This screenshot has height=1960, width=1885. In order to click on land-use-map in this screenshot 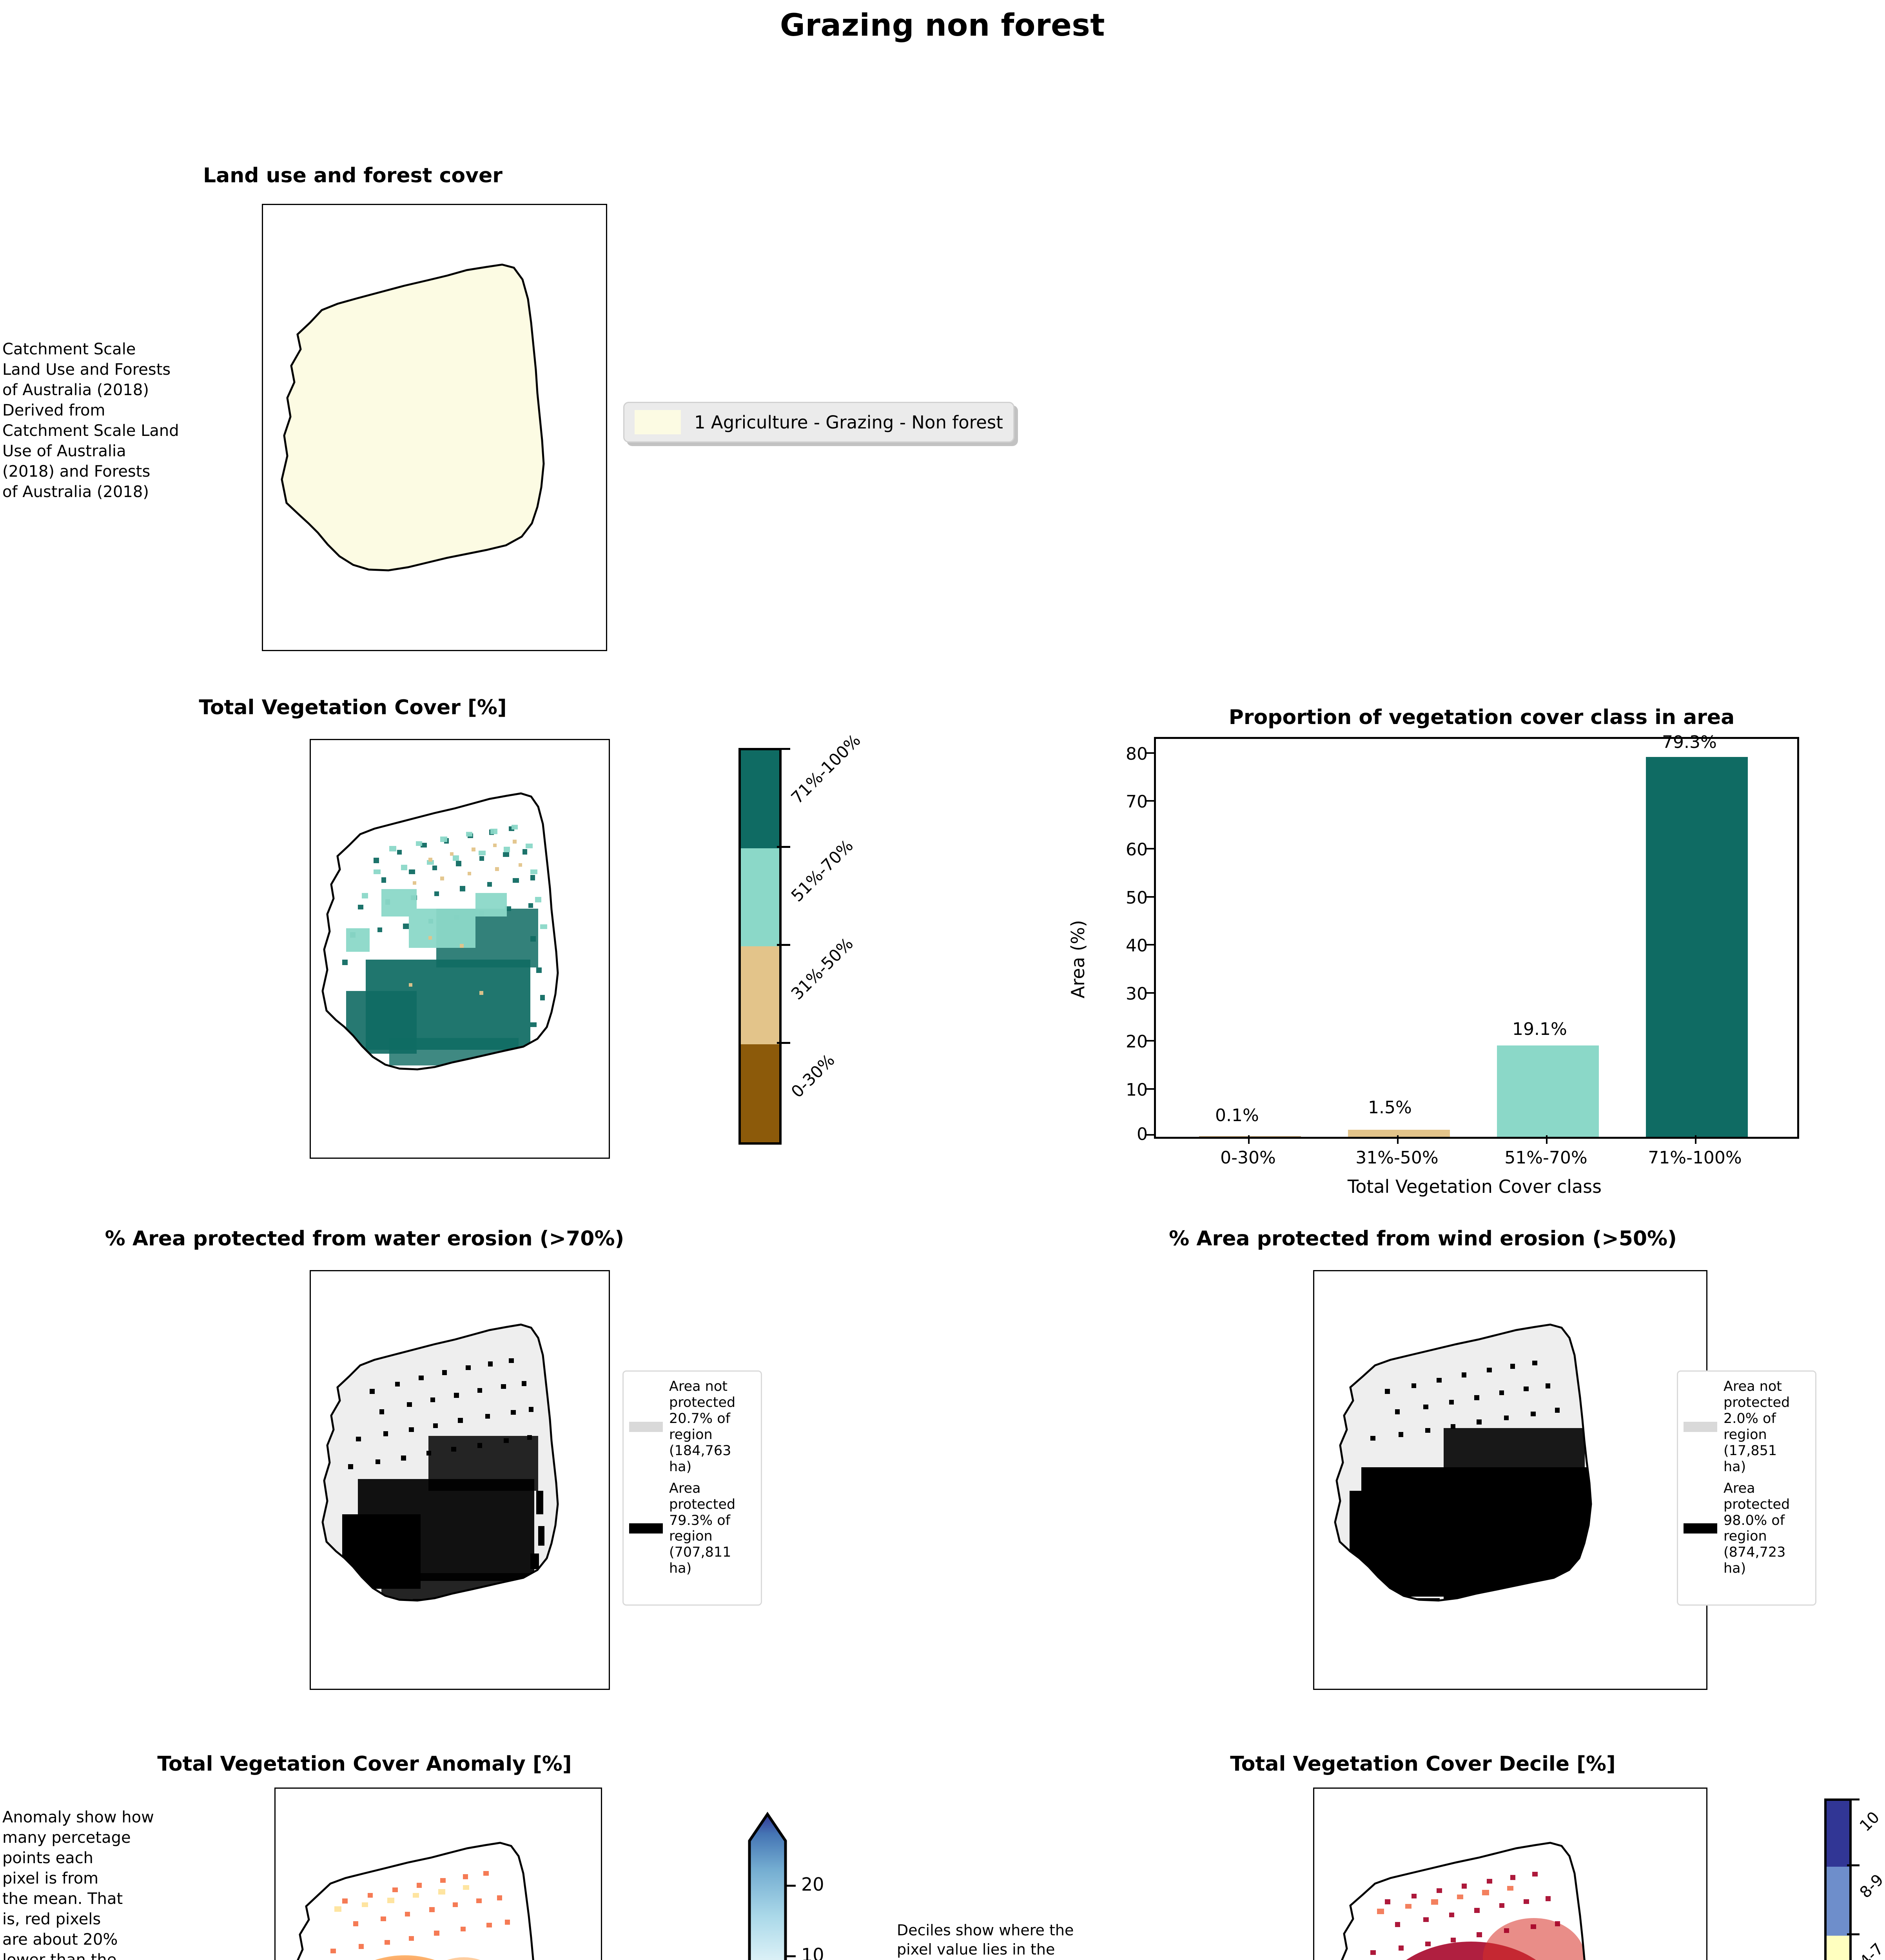, I will do `click(434, 427)`.